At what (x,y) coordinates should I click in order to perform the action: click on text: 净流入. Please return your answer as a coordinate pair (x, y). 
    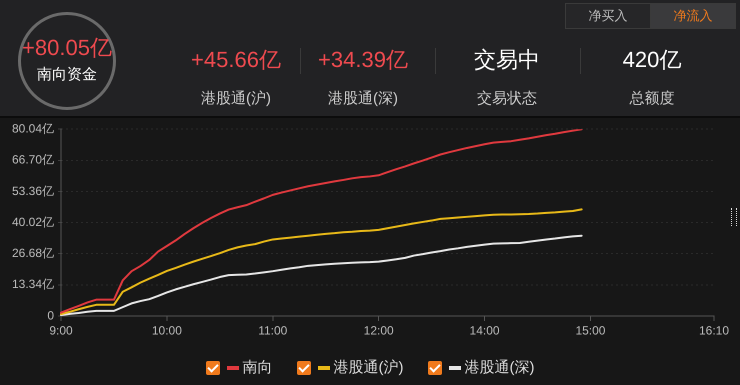
    Looking at the image, I should click on (693, 16).